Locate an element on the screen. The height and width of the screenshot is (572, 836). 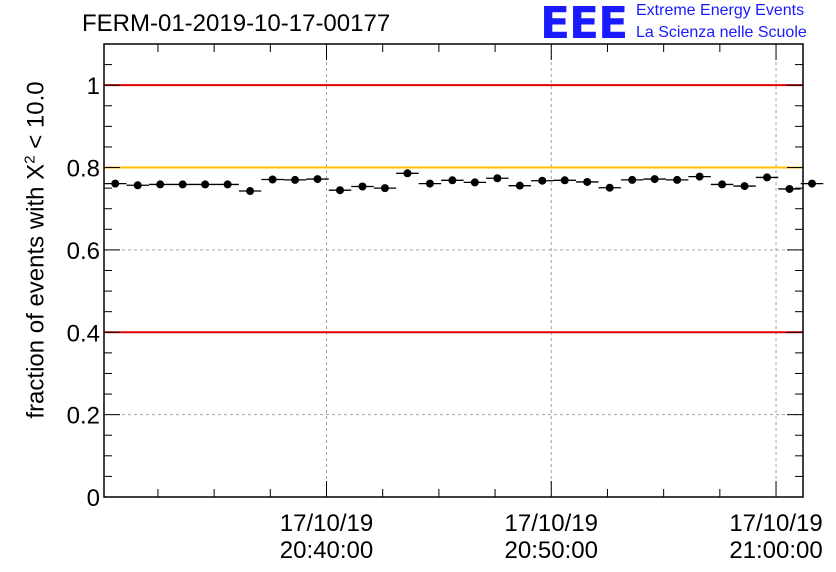
logo-line-2: La Scienza nelle Scuole is located at coordinates (721, 32).